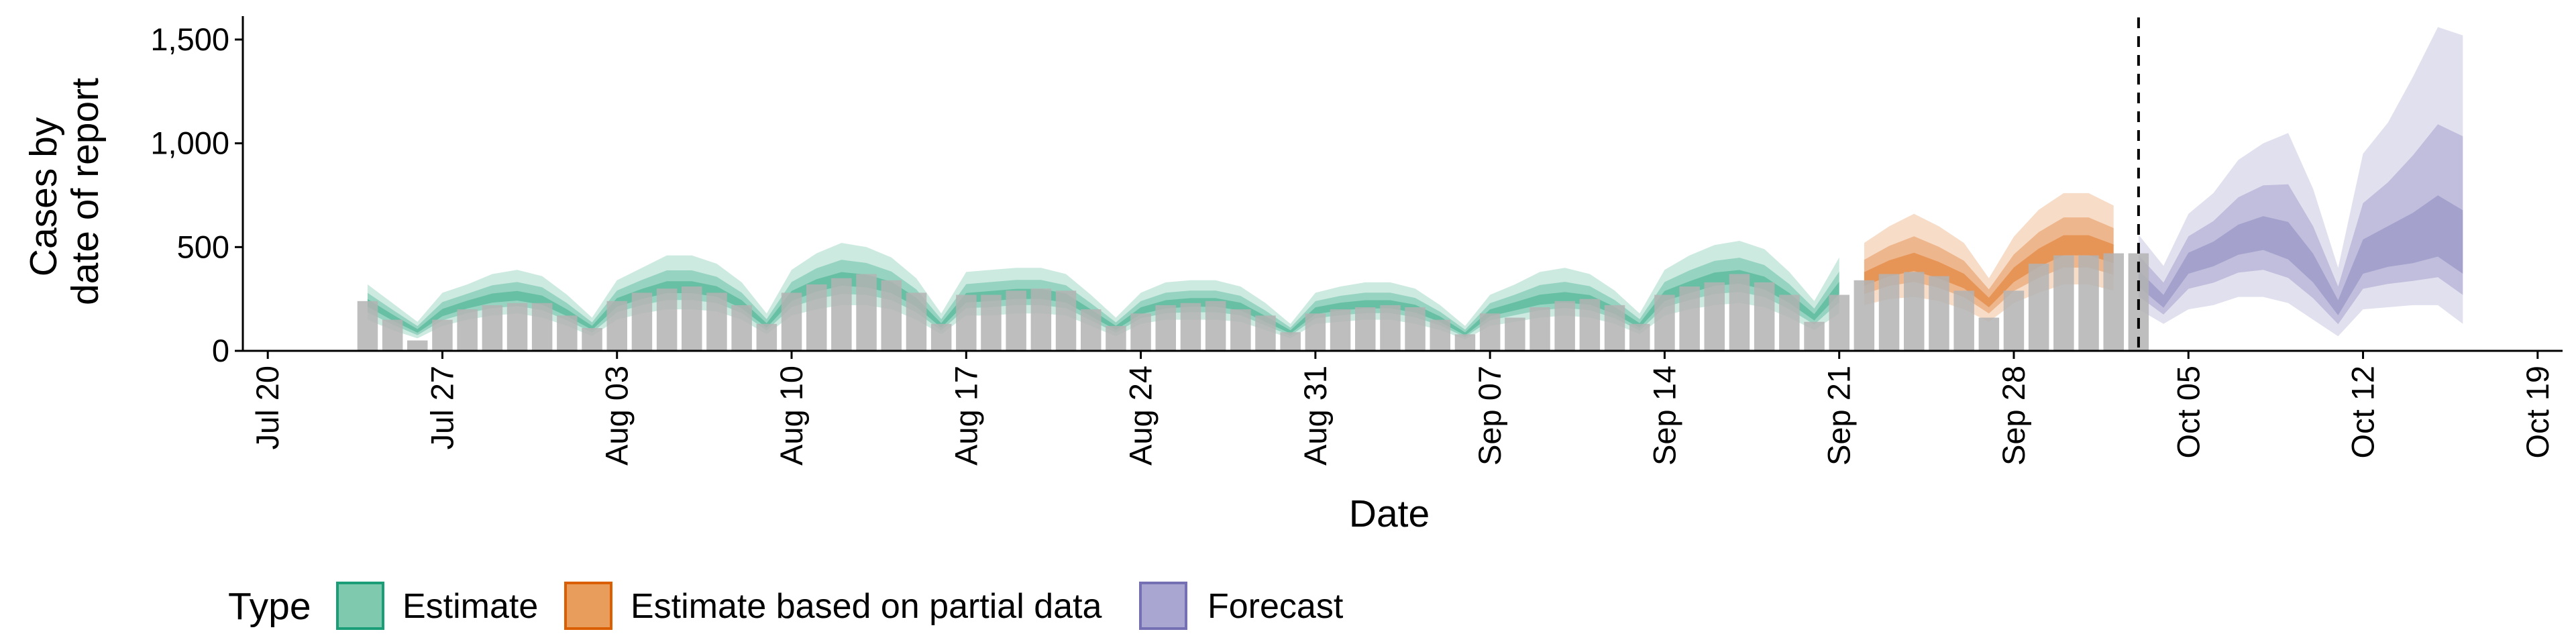 The width and height of the screenshot is (2576, 644). I want to click on legend-label-partial-estimate: Estimate based on partial data, so click(866, 606).